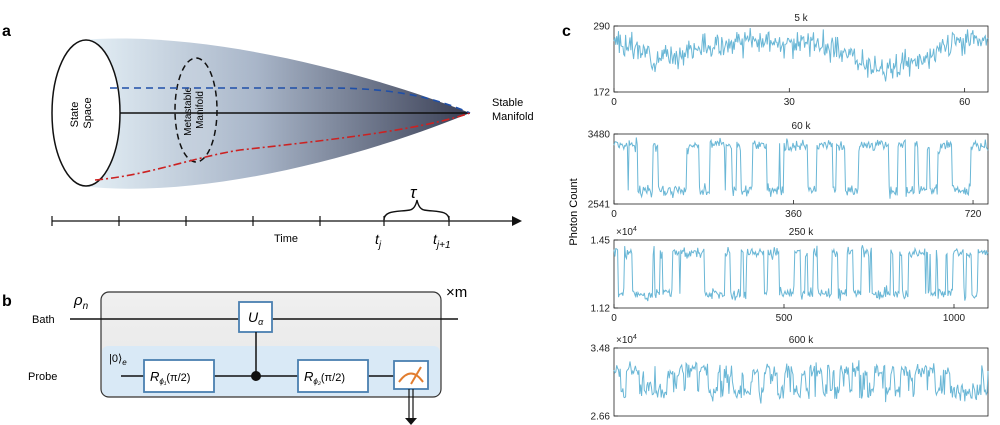 The image size is (1000, 425). Describe the element at coordinates (599, 135) in the screenshot. I see `y-tick-label: 3480` at that location.